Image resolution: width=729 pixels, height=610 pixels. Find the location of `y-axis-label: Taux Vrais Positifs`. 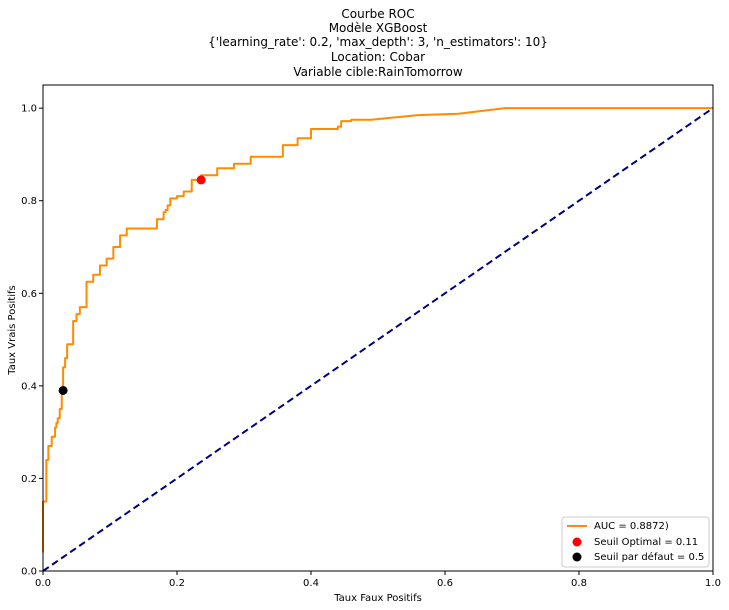

y-axis-label: Taux Vrais Positifs is located at coordinates (12, 330).